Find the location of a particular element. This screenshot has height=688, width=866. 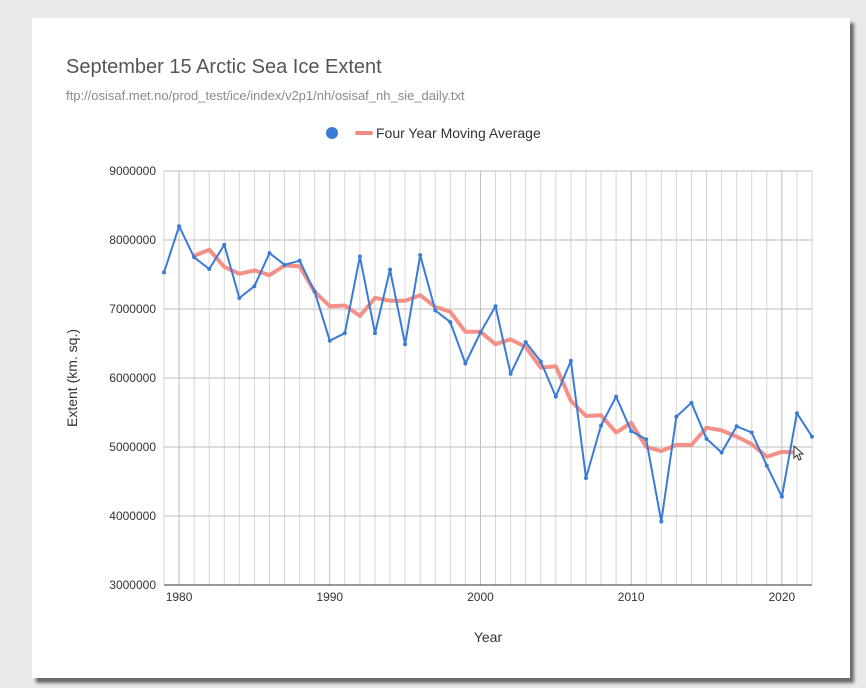

x-tick-label: 1990 is located at coordinates (329, 597).